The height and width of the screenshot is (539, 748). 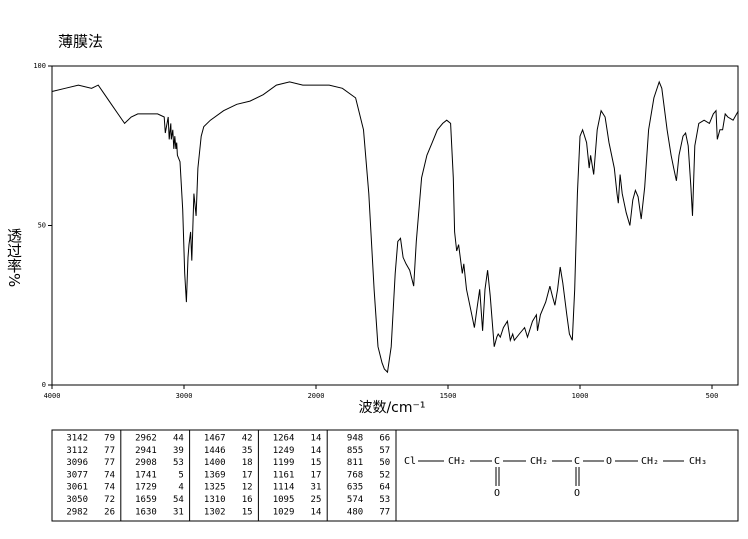 What do you see at coordinates (355, 488) in the screenshot?
I see `peak-wavenumber: 635` at bounding box center [355, 488].